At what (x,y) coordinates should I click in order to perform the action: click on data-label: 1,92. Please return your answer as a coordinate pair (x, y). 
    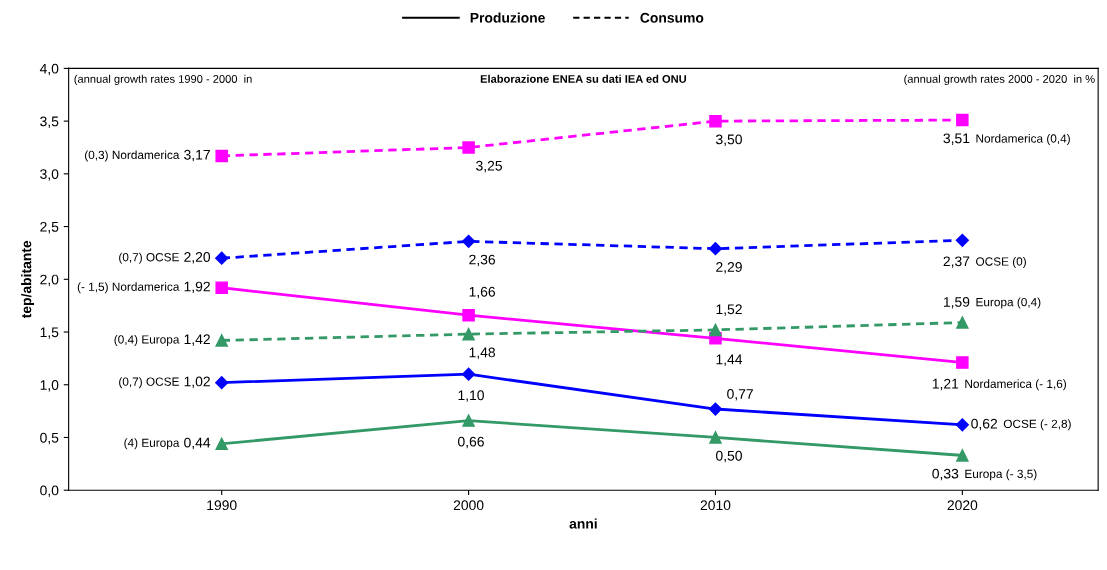
    Looking at the image, I should click on (197, 287).